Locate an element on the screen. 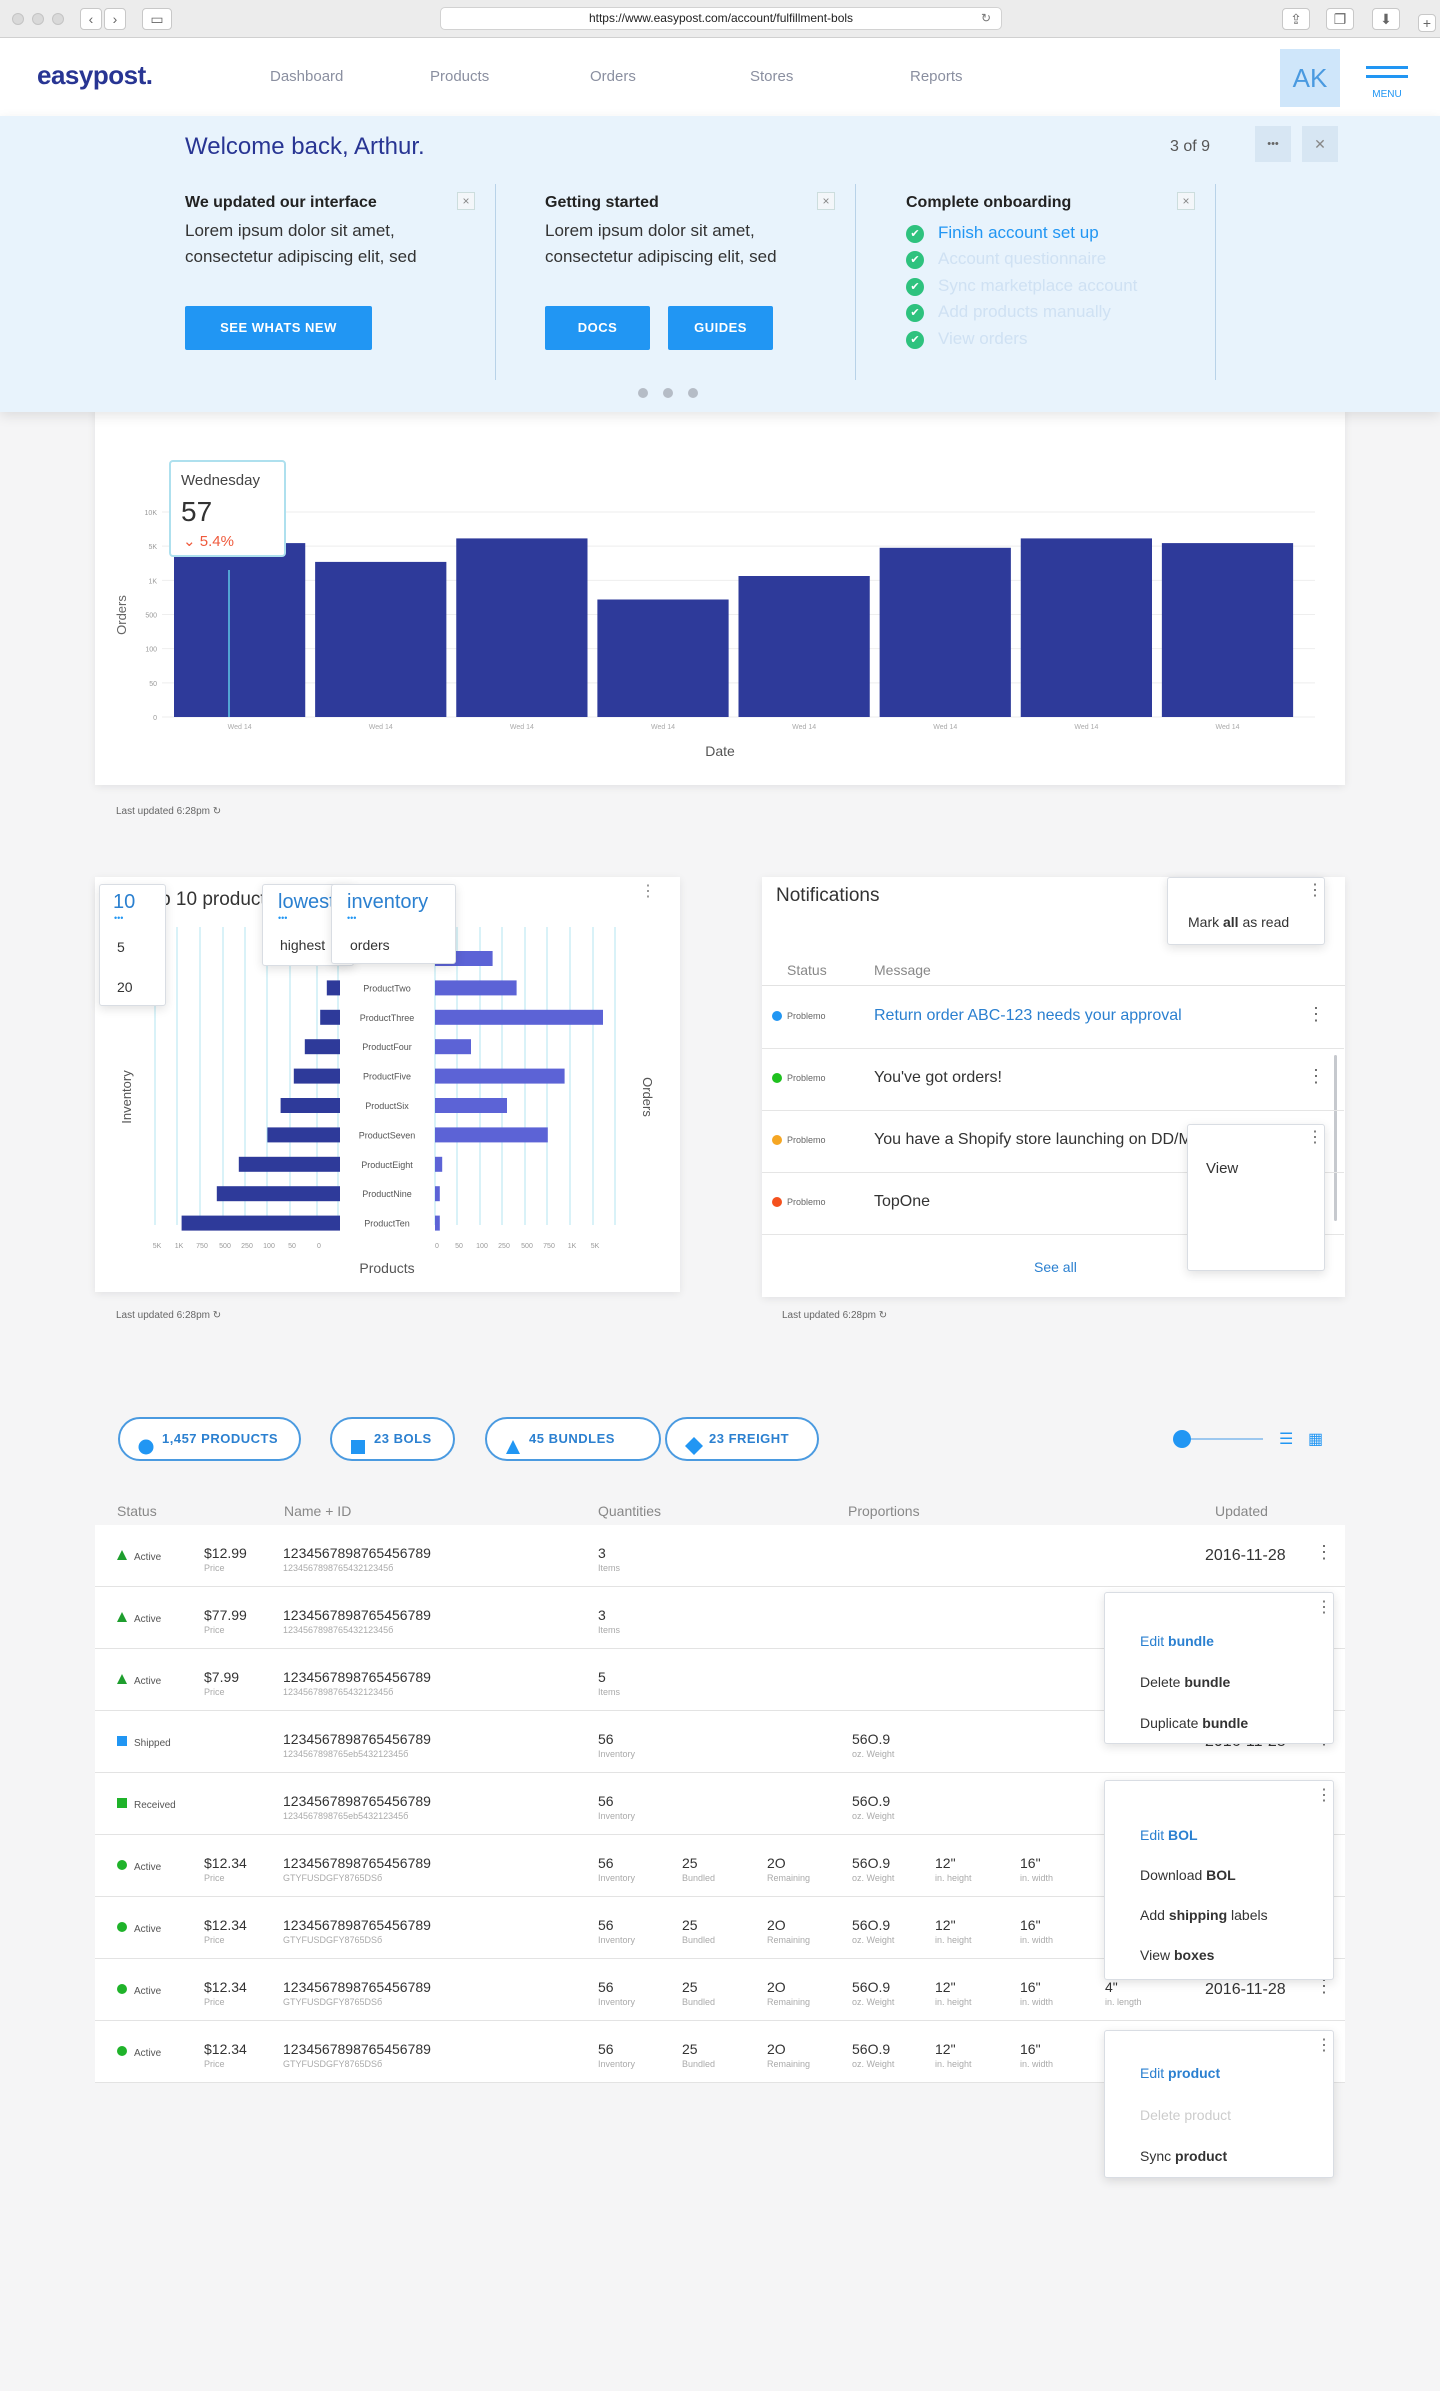 The width and height of the screenshot is (1440, 2391). filter-diamond: 23 FREIGHT is located at coordinates (742, 1439).